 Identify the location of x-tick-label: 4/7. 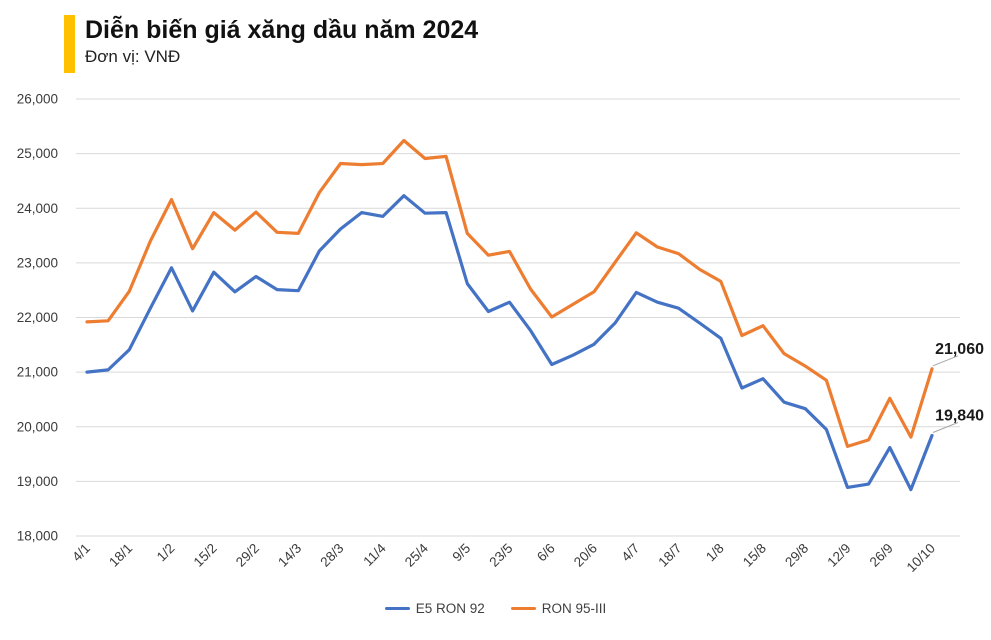
(630, 553).